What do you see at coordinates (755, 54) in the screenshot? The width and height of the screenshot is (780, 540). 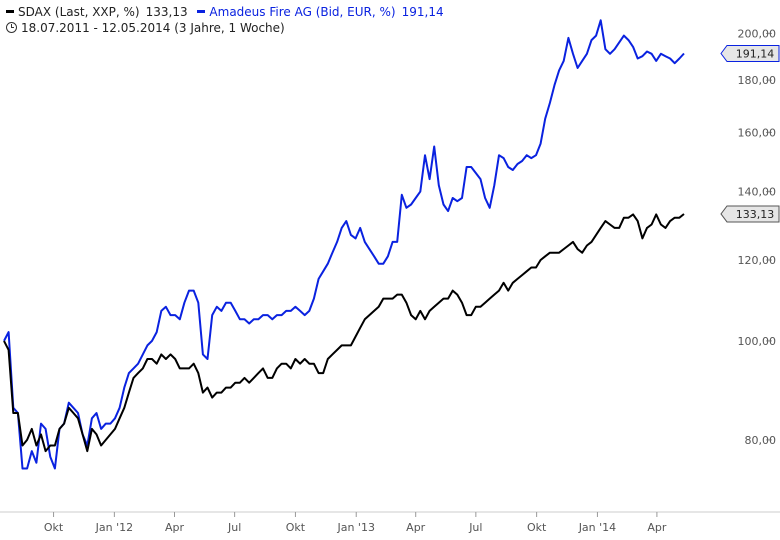 I see `amadeus-last-value-label: 191,14` at bounding box center [755, 54].